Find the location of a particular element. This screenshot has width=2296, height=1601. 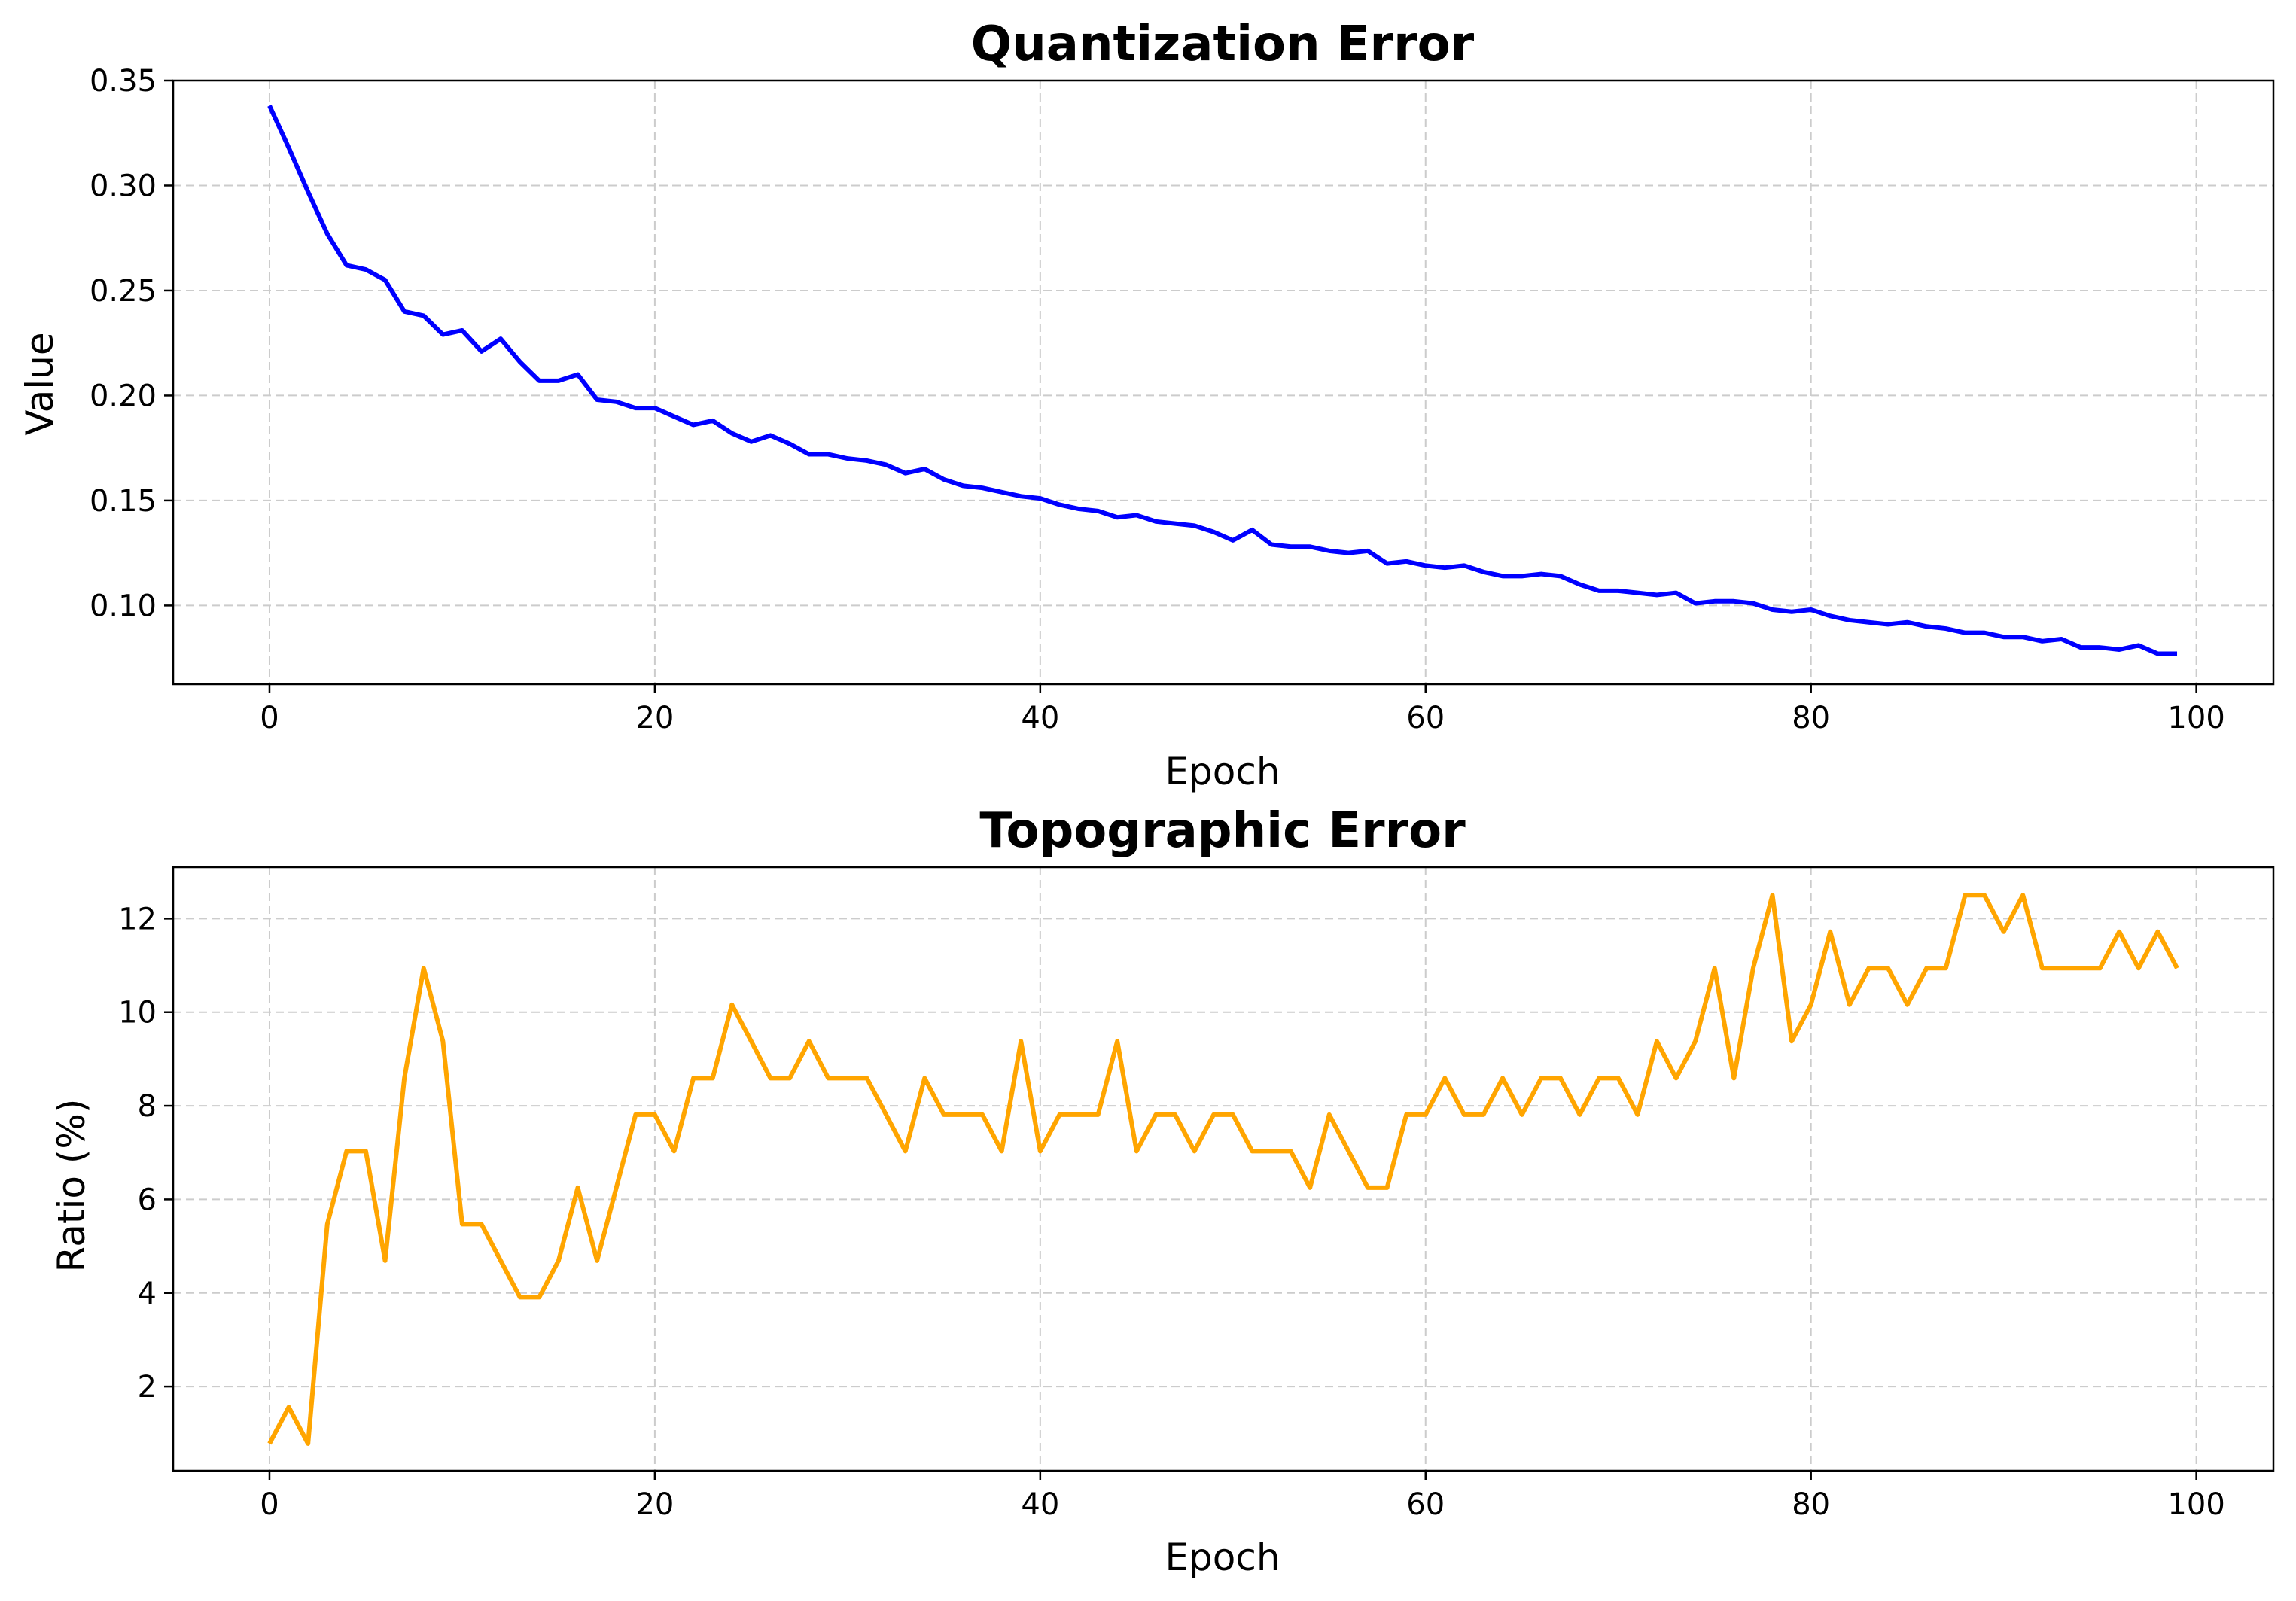

y-tick-label: 0.10 is located at coordinates (123, 606).